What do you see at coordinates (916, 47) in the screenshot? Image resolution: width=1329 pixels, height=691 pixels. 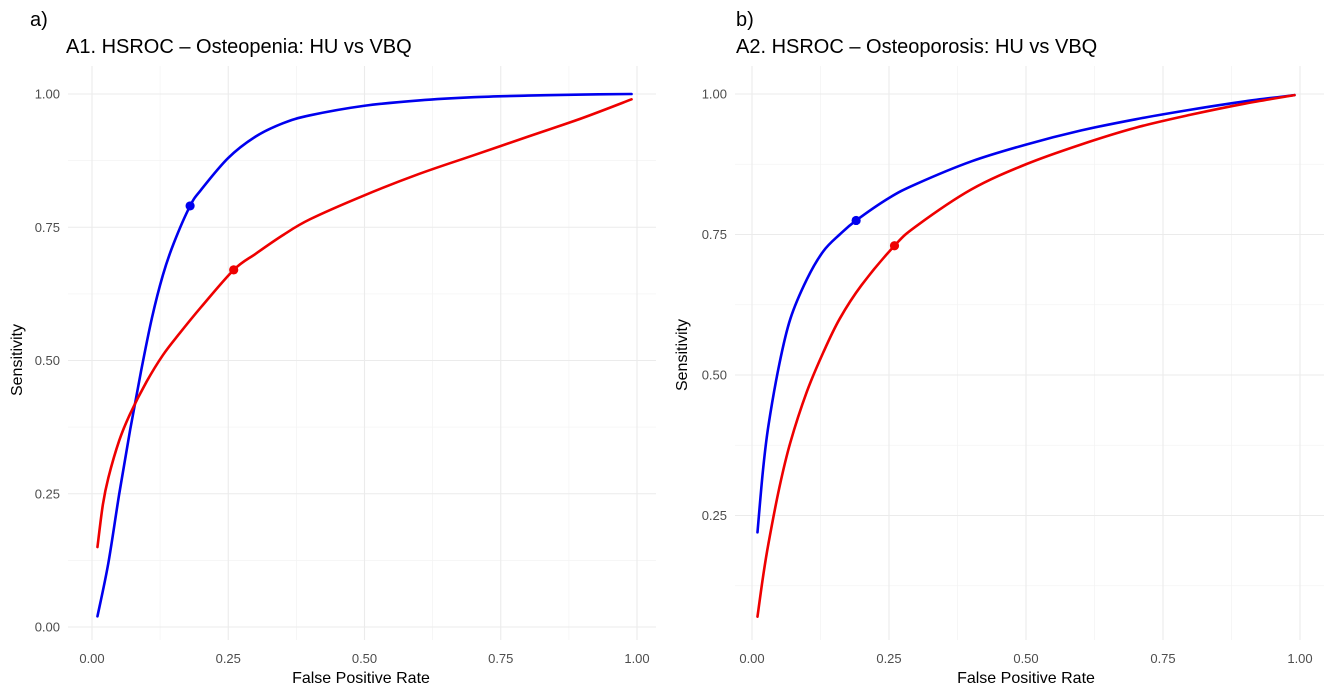 I see `panel-b-title: A2. HSROC – Osteoporosis: HU vs VBQ` at bounding box center [916, 47].